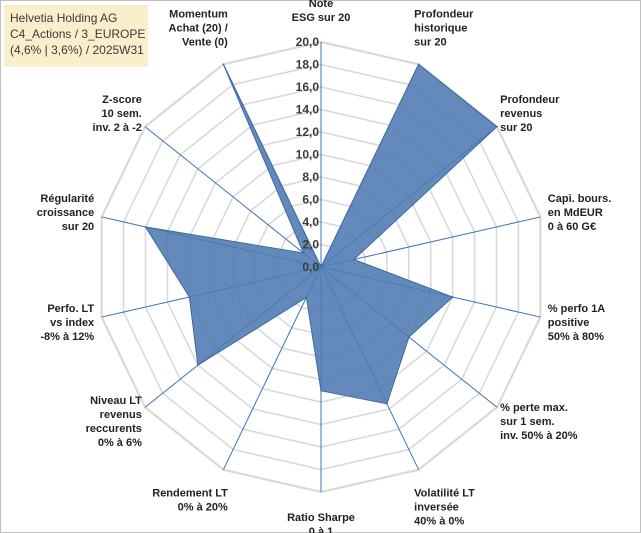  I want to click on category-label: % perte max. sur 1 sem. inv. 50% à 20%, so click(539, 422).